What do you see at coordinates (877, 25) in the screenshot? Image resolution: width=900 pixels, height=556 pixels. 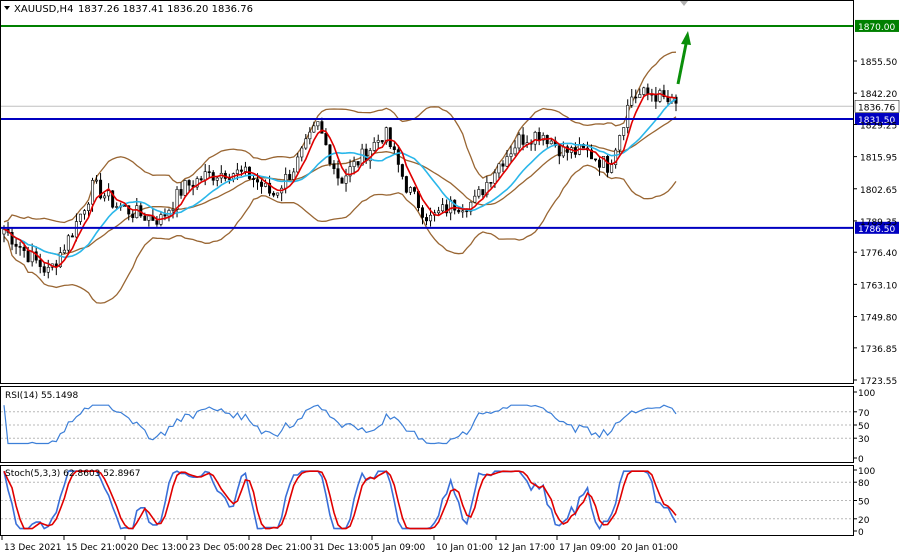 I see `level-tag-target` at bounding box center [877, 25].